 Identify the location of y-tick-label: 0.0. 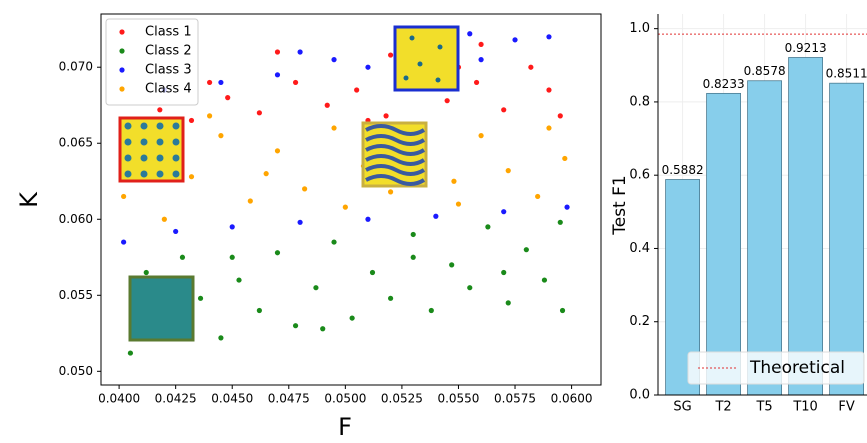
(639, 395).